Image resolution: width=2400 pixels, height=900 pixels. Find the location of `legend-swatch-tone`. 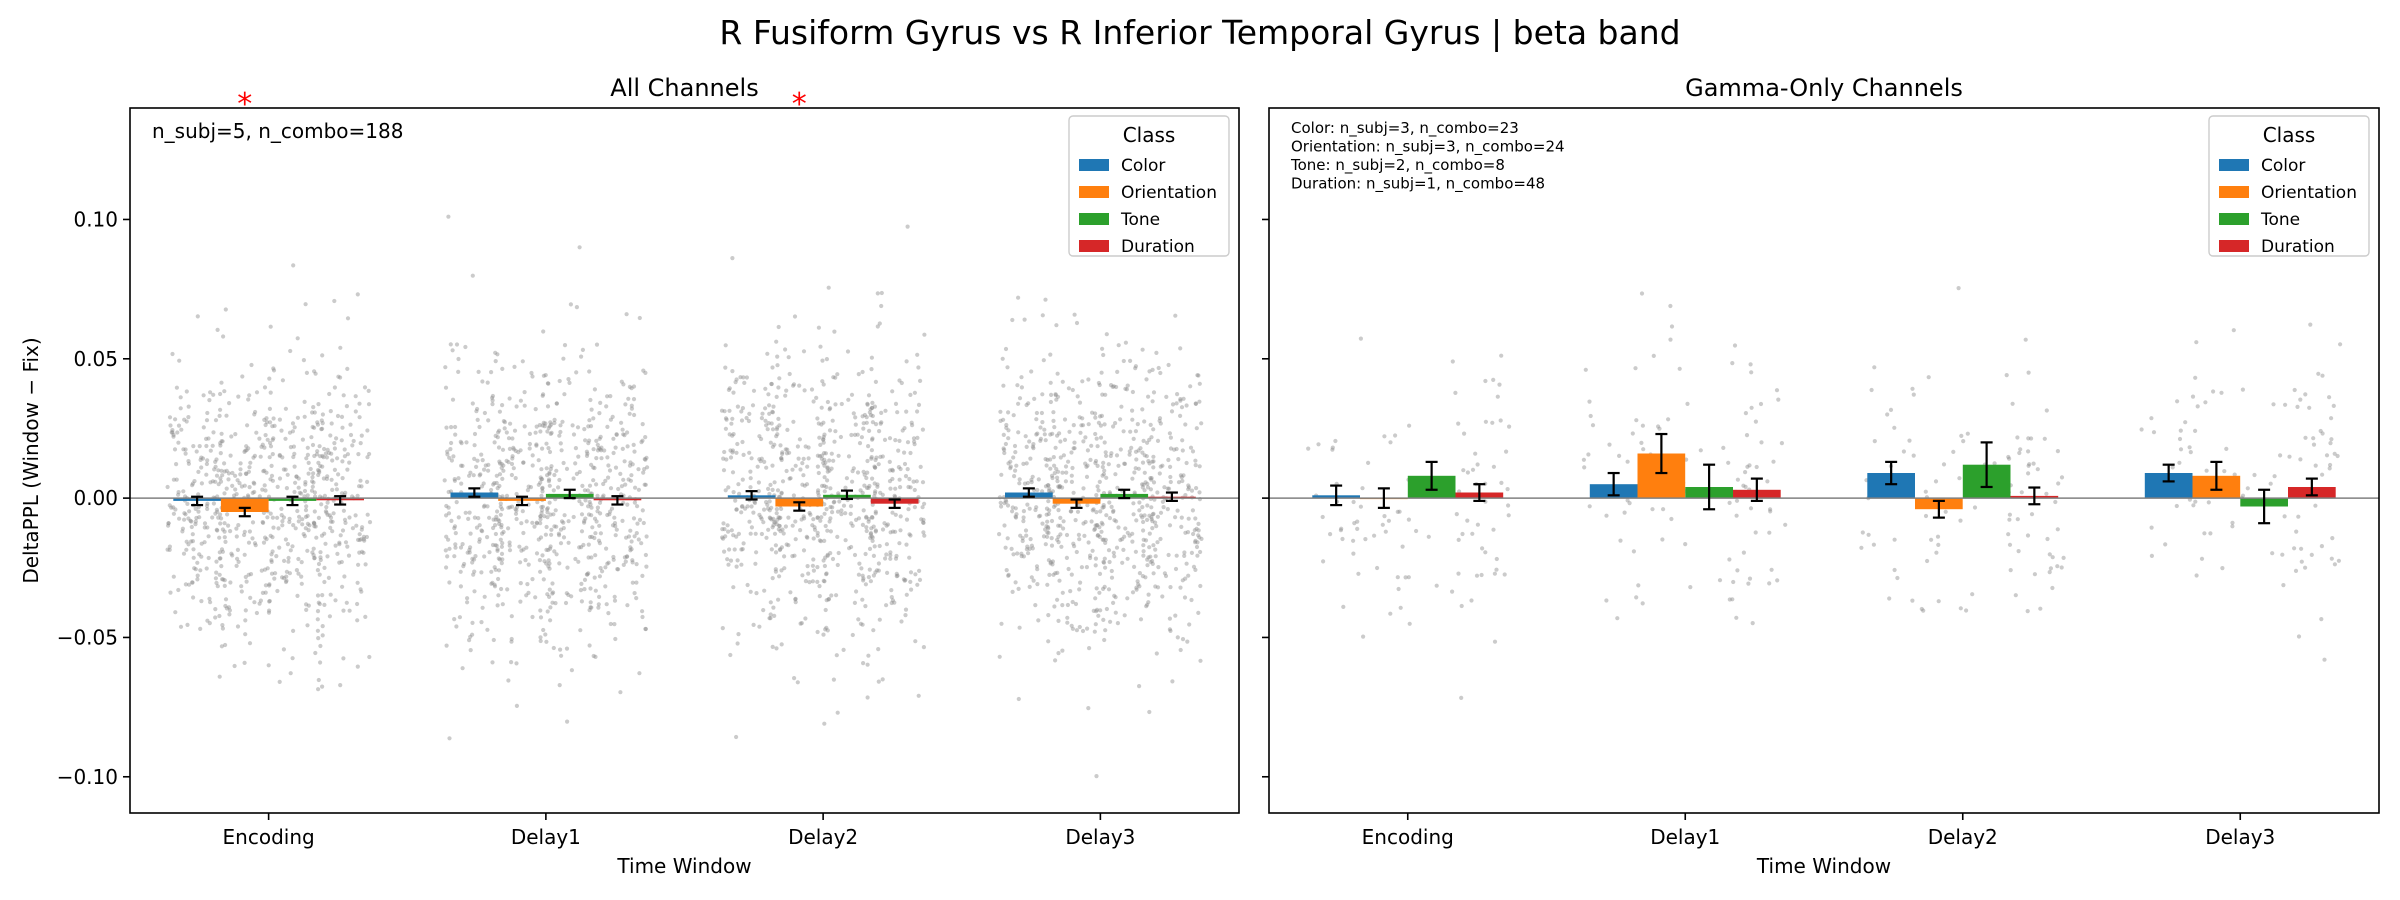

legend-swatch-tone is located at coordinates (1094, 219).